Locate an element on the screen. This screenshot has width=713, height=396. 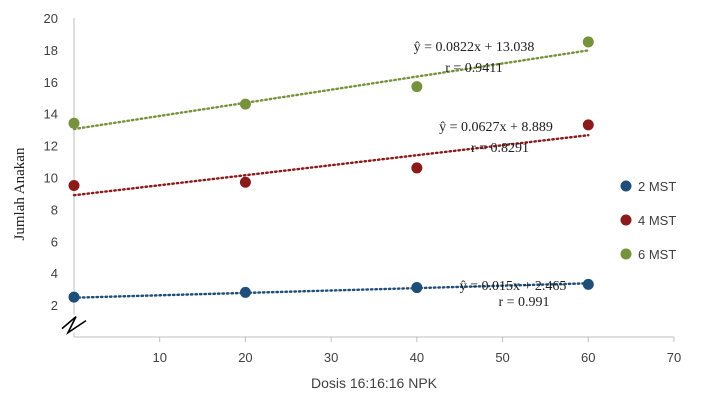
trendline-4-mst is located at coordinates (331, 165).